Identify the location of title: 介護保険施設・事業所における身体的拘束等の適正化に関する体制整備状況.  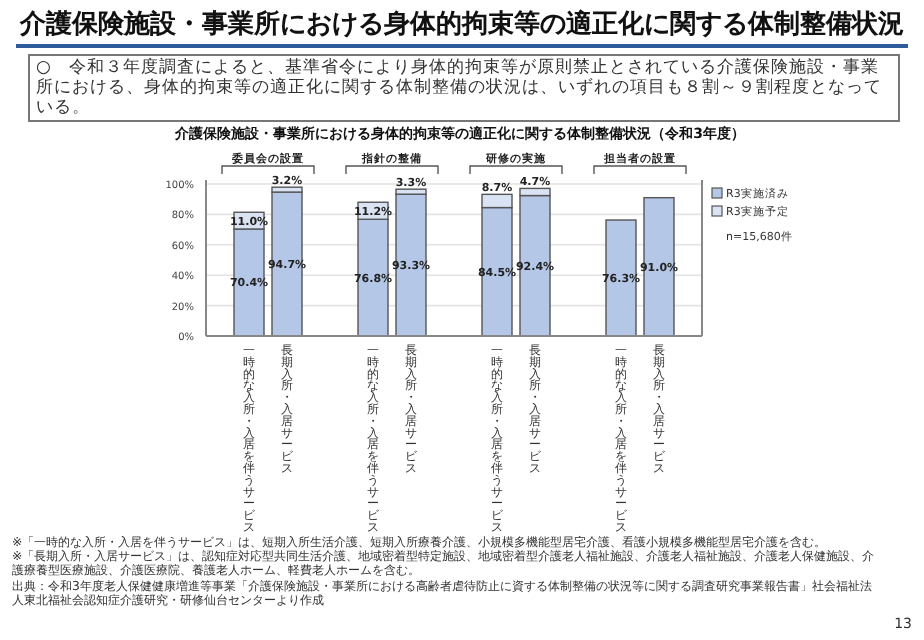
(461, 24).